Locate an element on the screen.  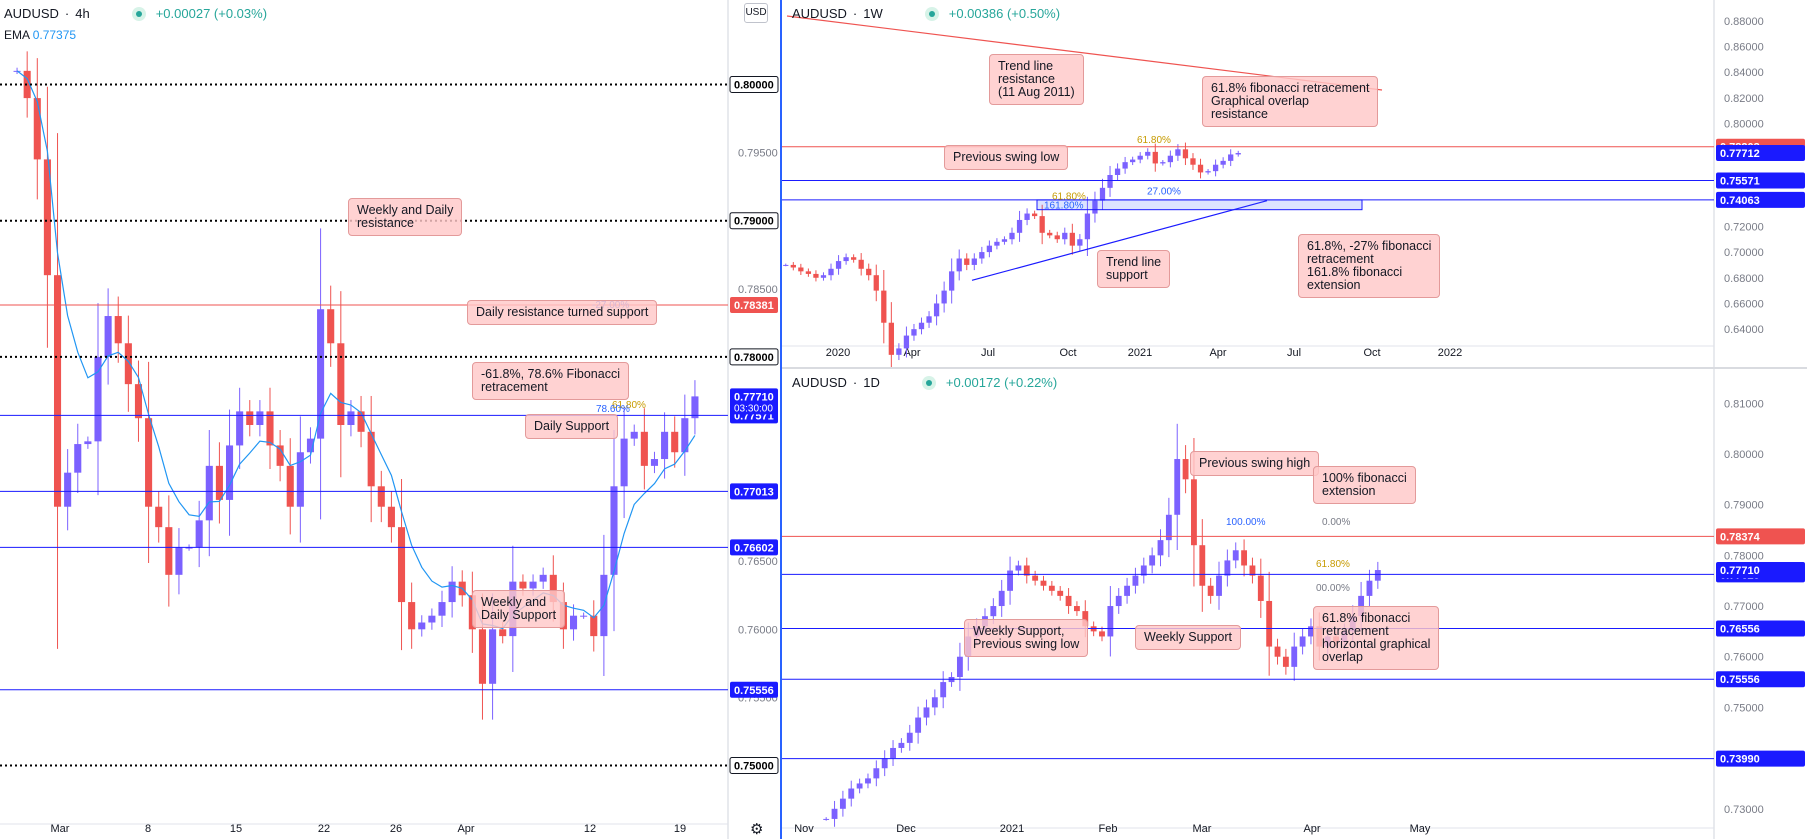
price-change: +0.00027 (+0.03%) is located at coordinates (211, 13).